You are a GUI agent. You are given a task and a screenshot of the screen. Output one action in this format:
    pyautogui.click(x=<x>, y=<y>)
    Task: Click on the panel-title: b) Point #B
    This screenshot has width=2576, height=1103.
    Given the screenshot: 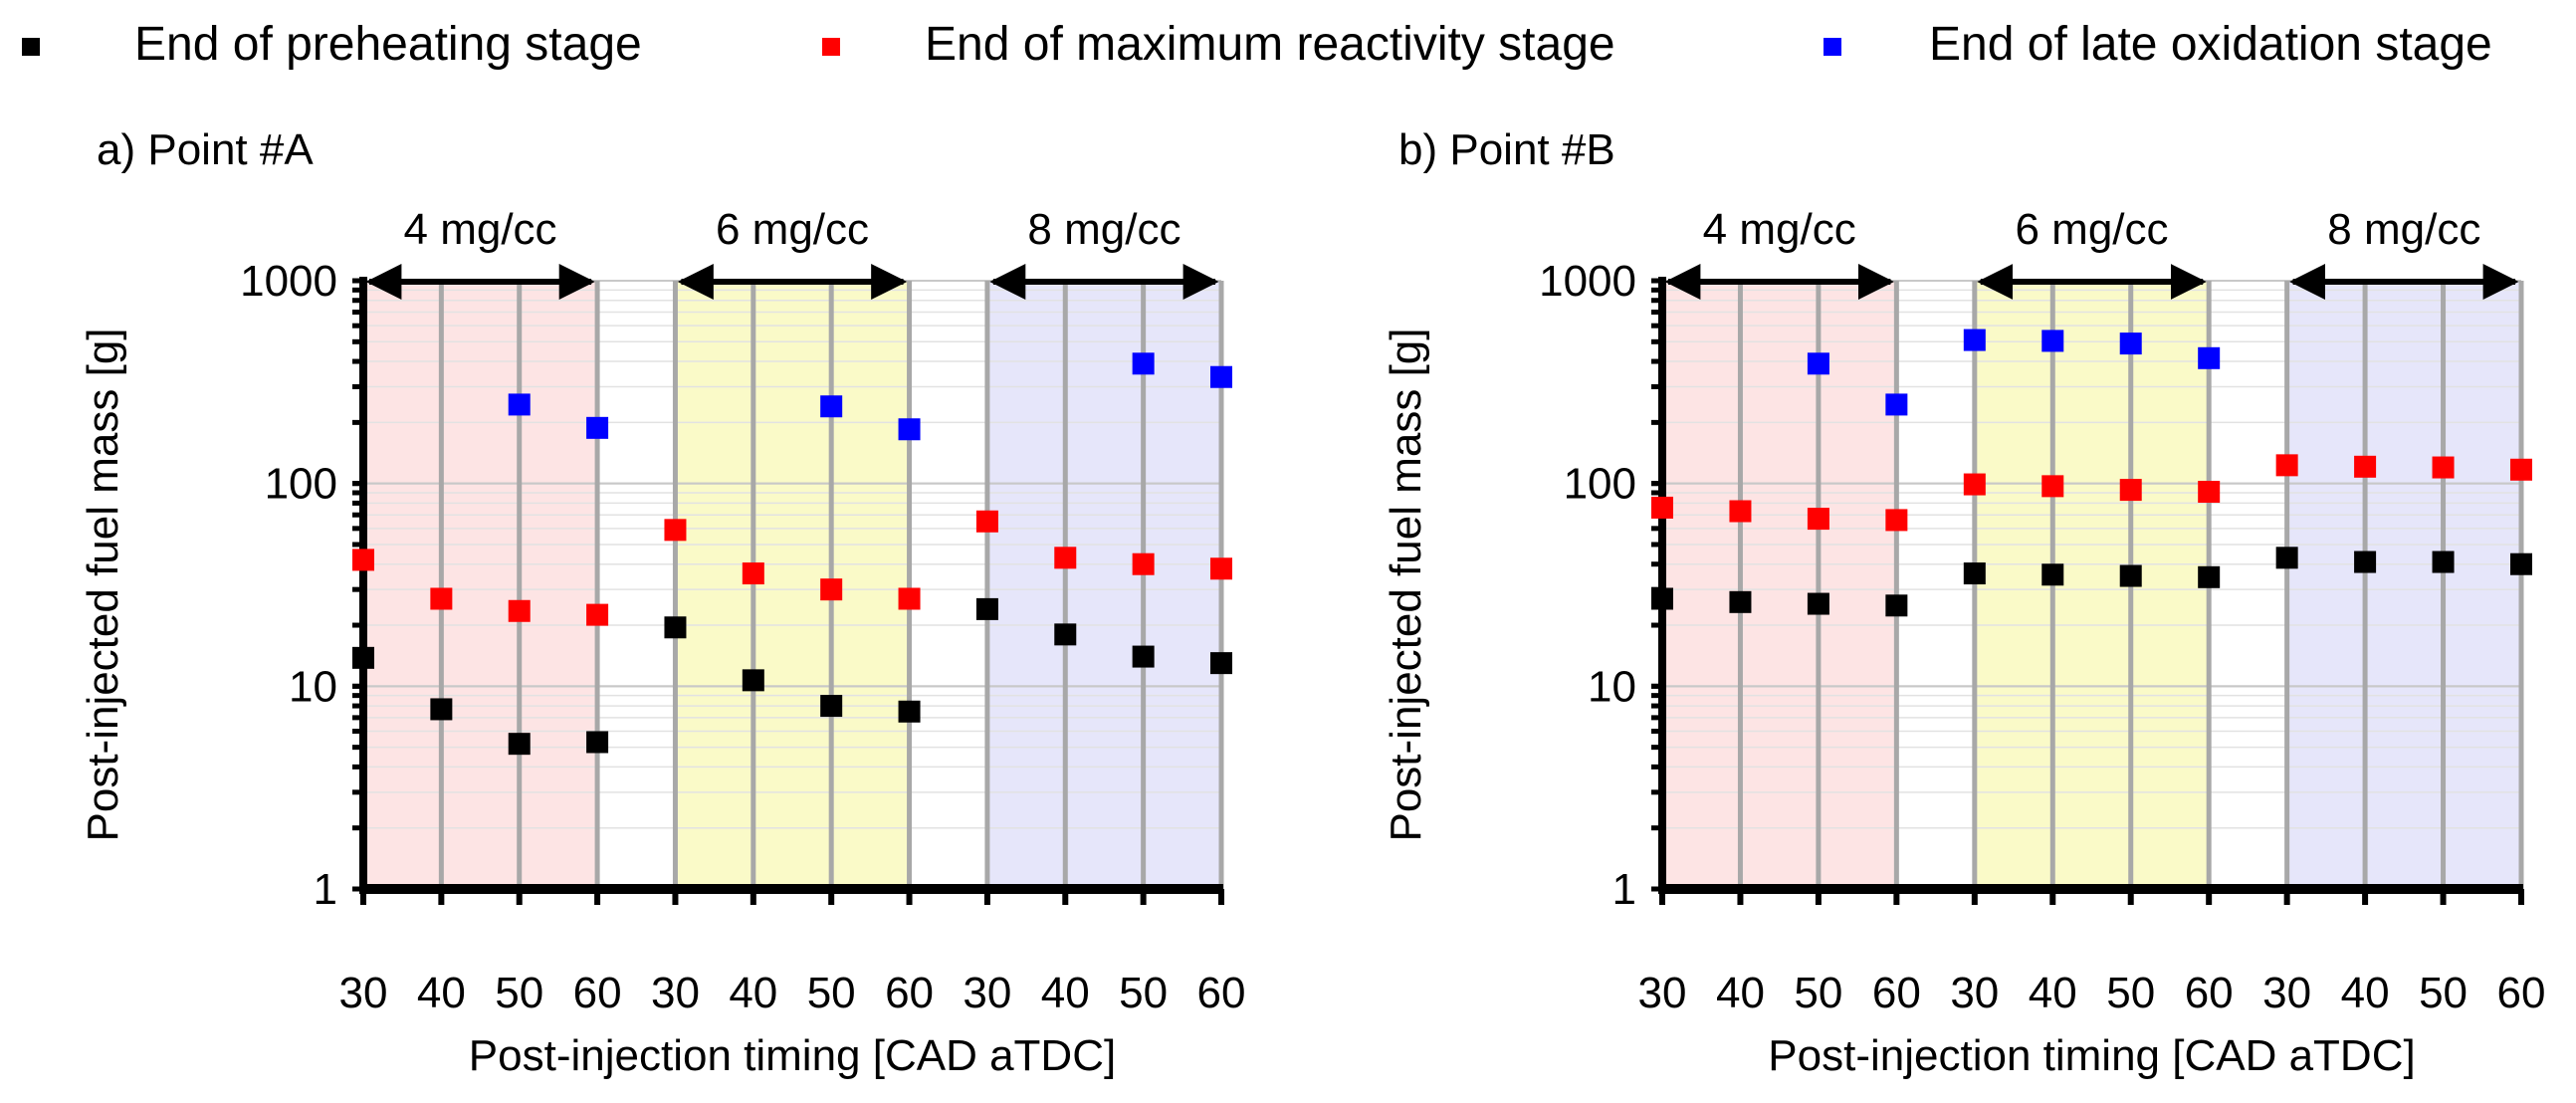 What is the action you would take?
    pyautogui.click(x=1506, y=149)
    